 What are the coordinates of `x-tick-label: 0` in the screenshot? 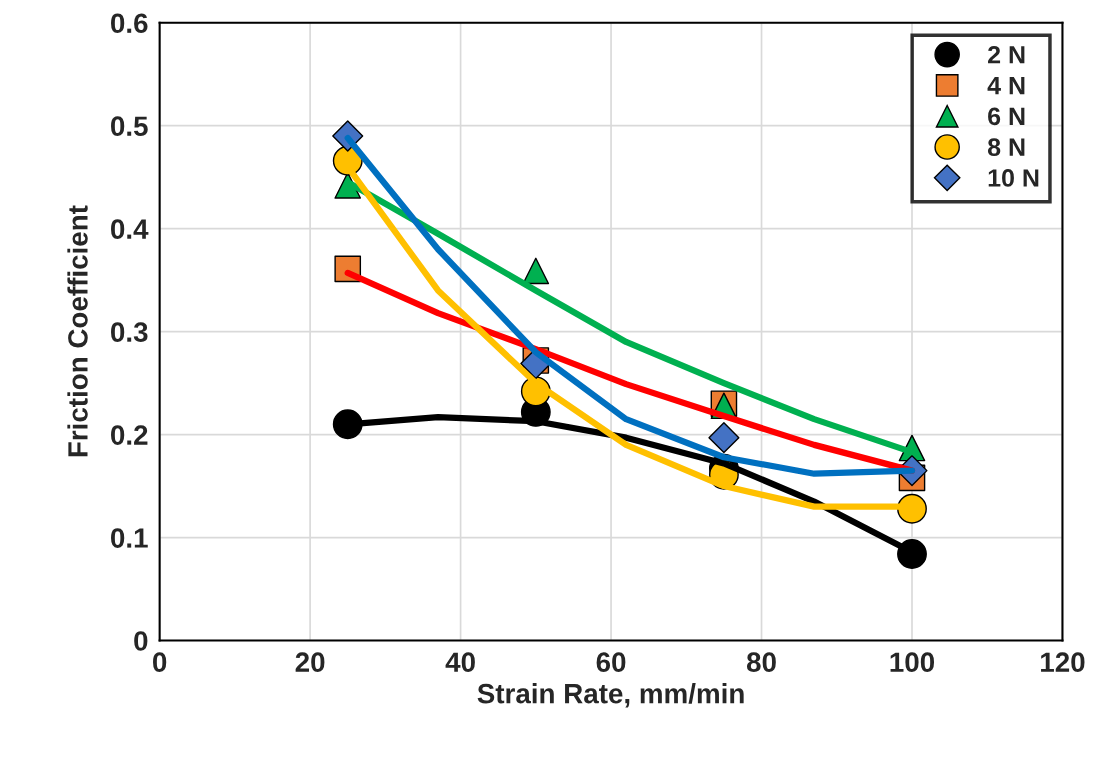 It's located at (160, 662).